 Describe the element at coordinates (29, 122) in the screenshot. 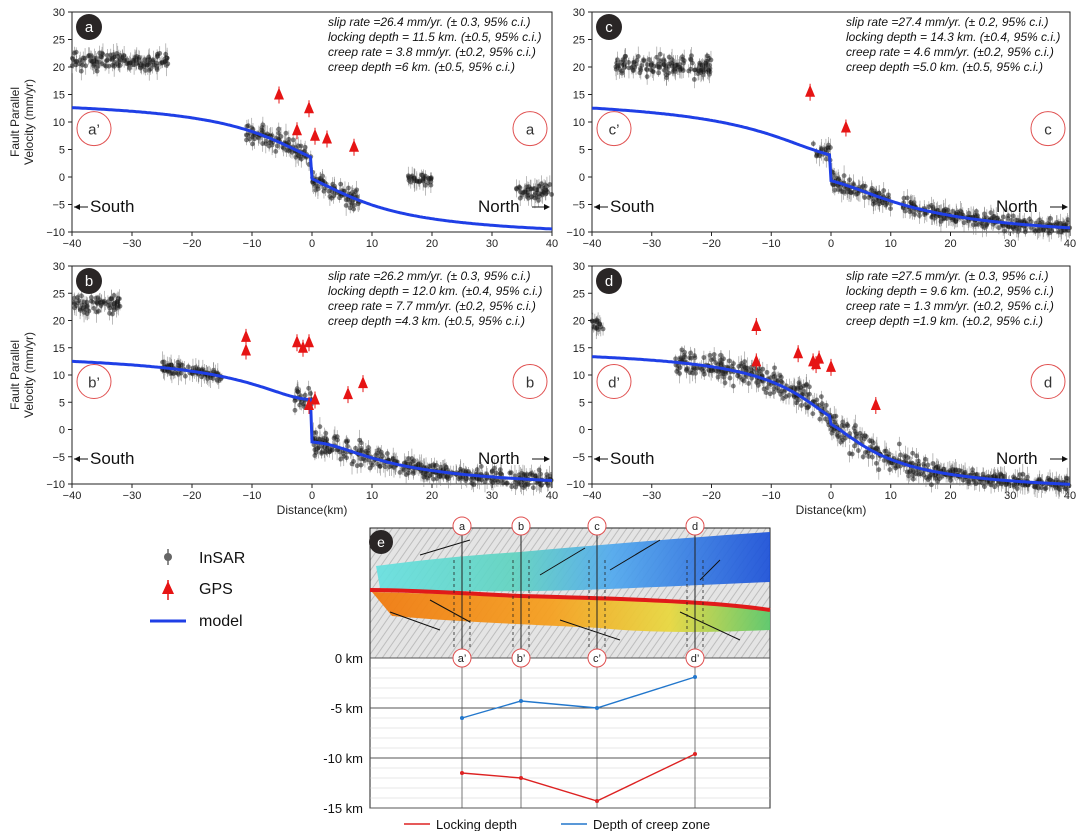

I see `y-axis-label-line2: Velocity (mm/yr)` at that location.